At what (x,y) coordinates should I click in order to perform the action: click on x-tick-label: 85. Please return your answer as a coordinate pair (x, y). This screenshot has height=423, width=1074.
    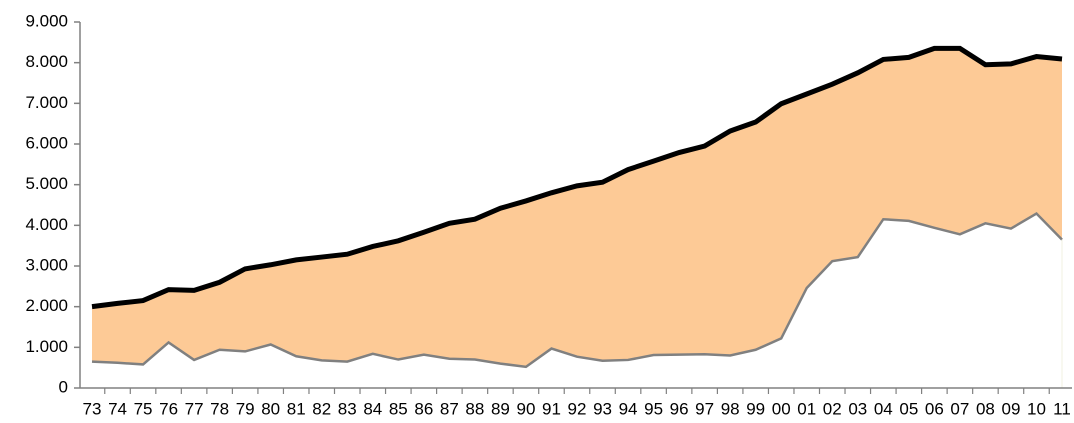
    Looking at the image, I should click on (398, 408).